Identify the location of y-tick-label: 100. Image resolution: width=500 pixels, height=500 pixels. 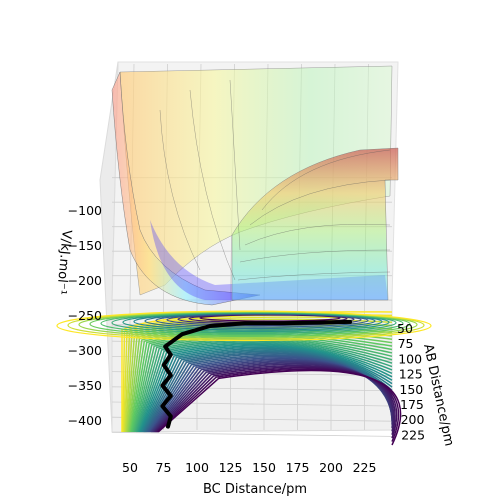
(410, 358).